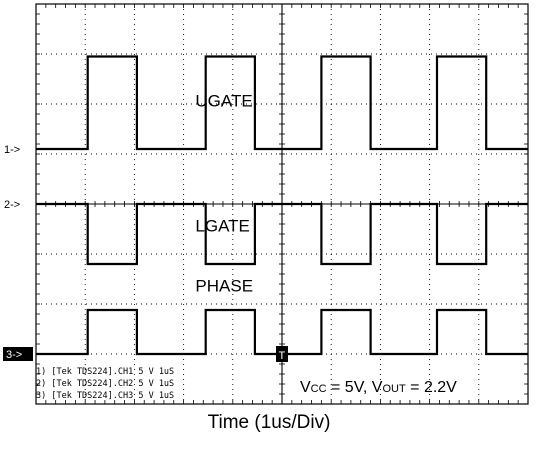 This screenshot has height=457, width=538. I want to click on channel-note-3: 3) [Tek TDS224].CH3 5 V 1uS, so click(105, 396).